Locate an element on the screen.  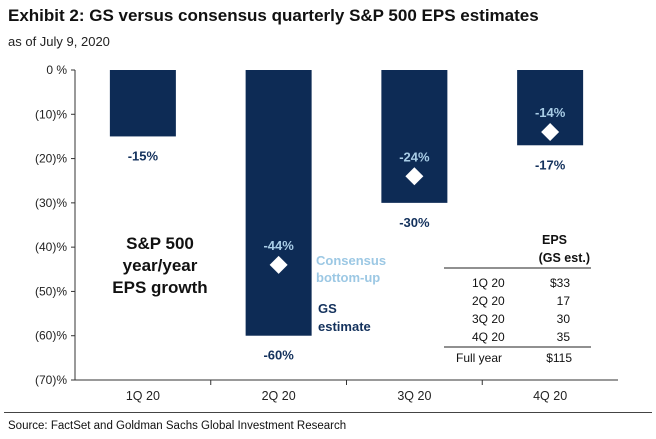
y-tick-label: (50)% is located at coordinates (51, 291).